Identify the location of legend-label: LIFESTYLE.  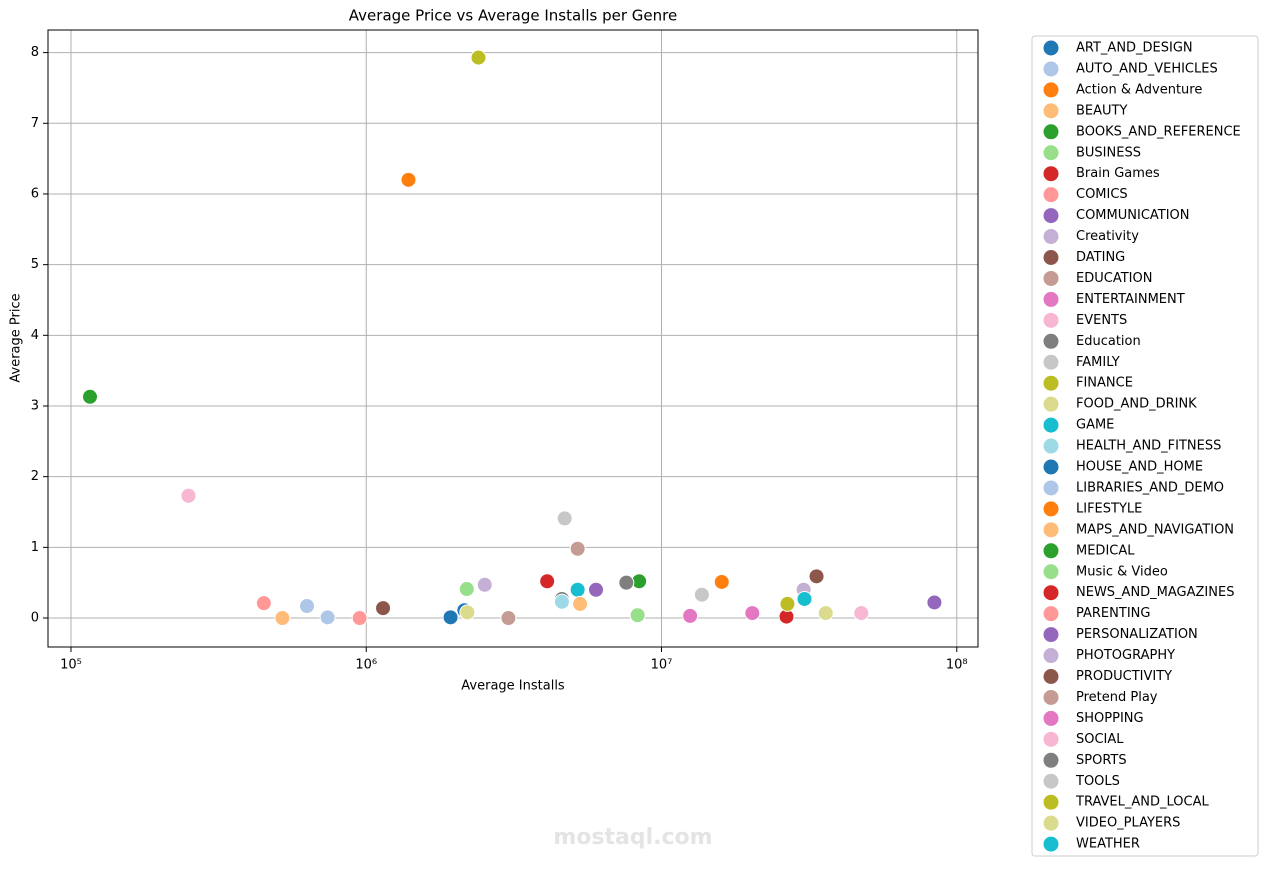
(1109, 508).